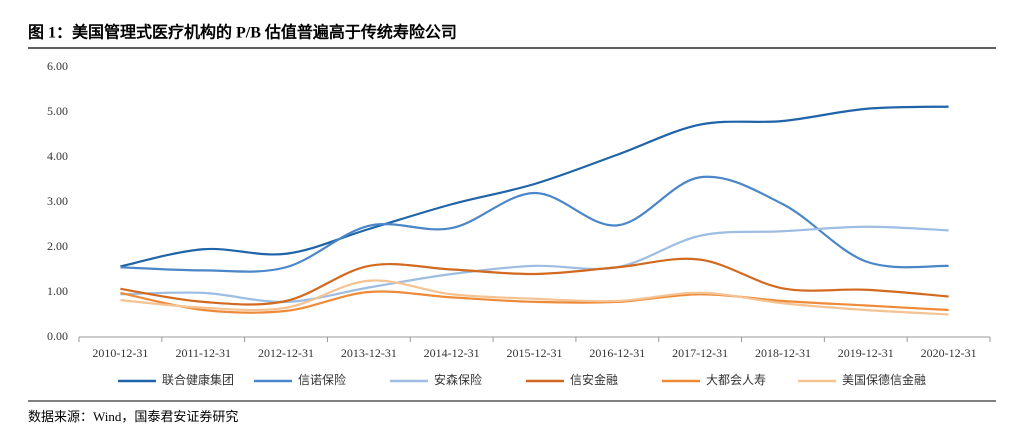 The image size is (1024, 446). I want to click on x-tick-label: 2013-12-31, so click(369, 353).